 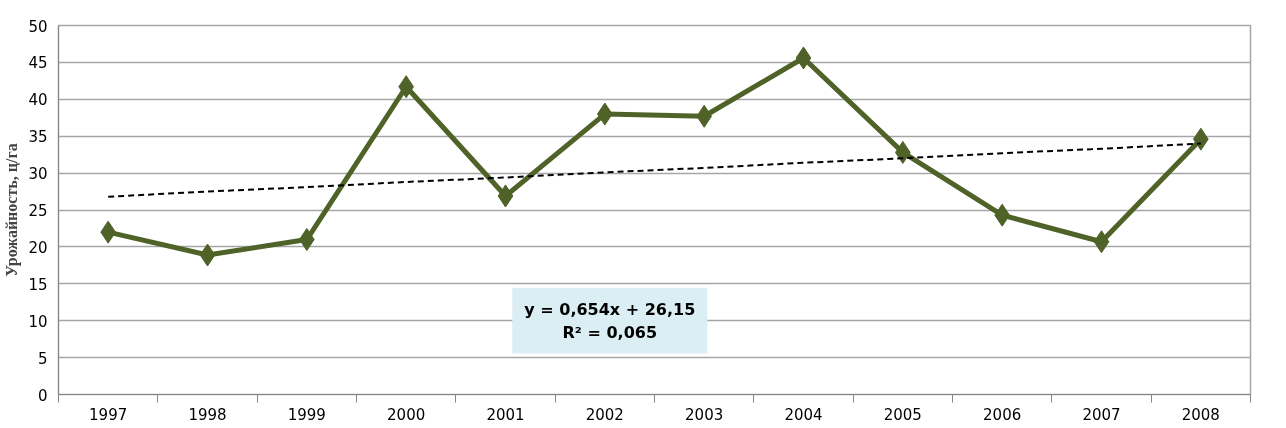 What do you see at coordinates (38, 284) in the screenshot?
I see `y-tick-label: 15` at bounding box center [38, 284].